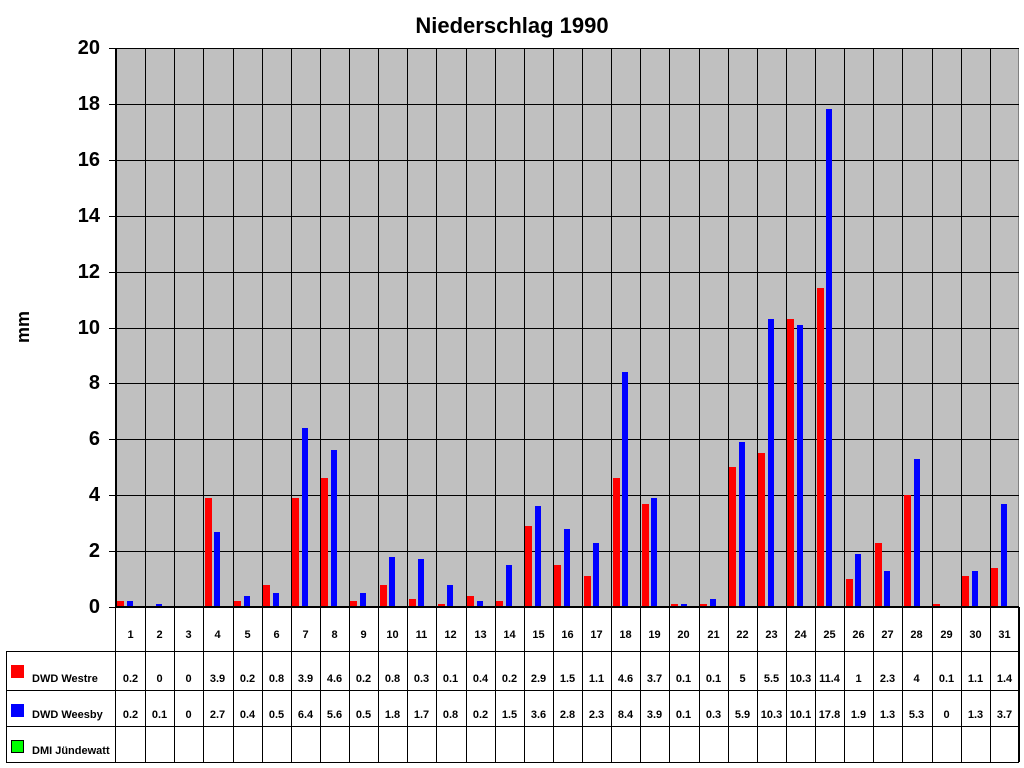 This screenshot has width=1024, height=768. What do you see at coordinates (567, 679) in the screenshot?
I see `table-cell-value: 1.5` at bounding box center [567, 679].